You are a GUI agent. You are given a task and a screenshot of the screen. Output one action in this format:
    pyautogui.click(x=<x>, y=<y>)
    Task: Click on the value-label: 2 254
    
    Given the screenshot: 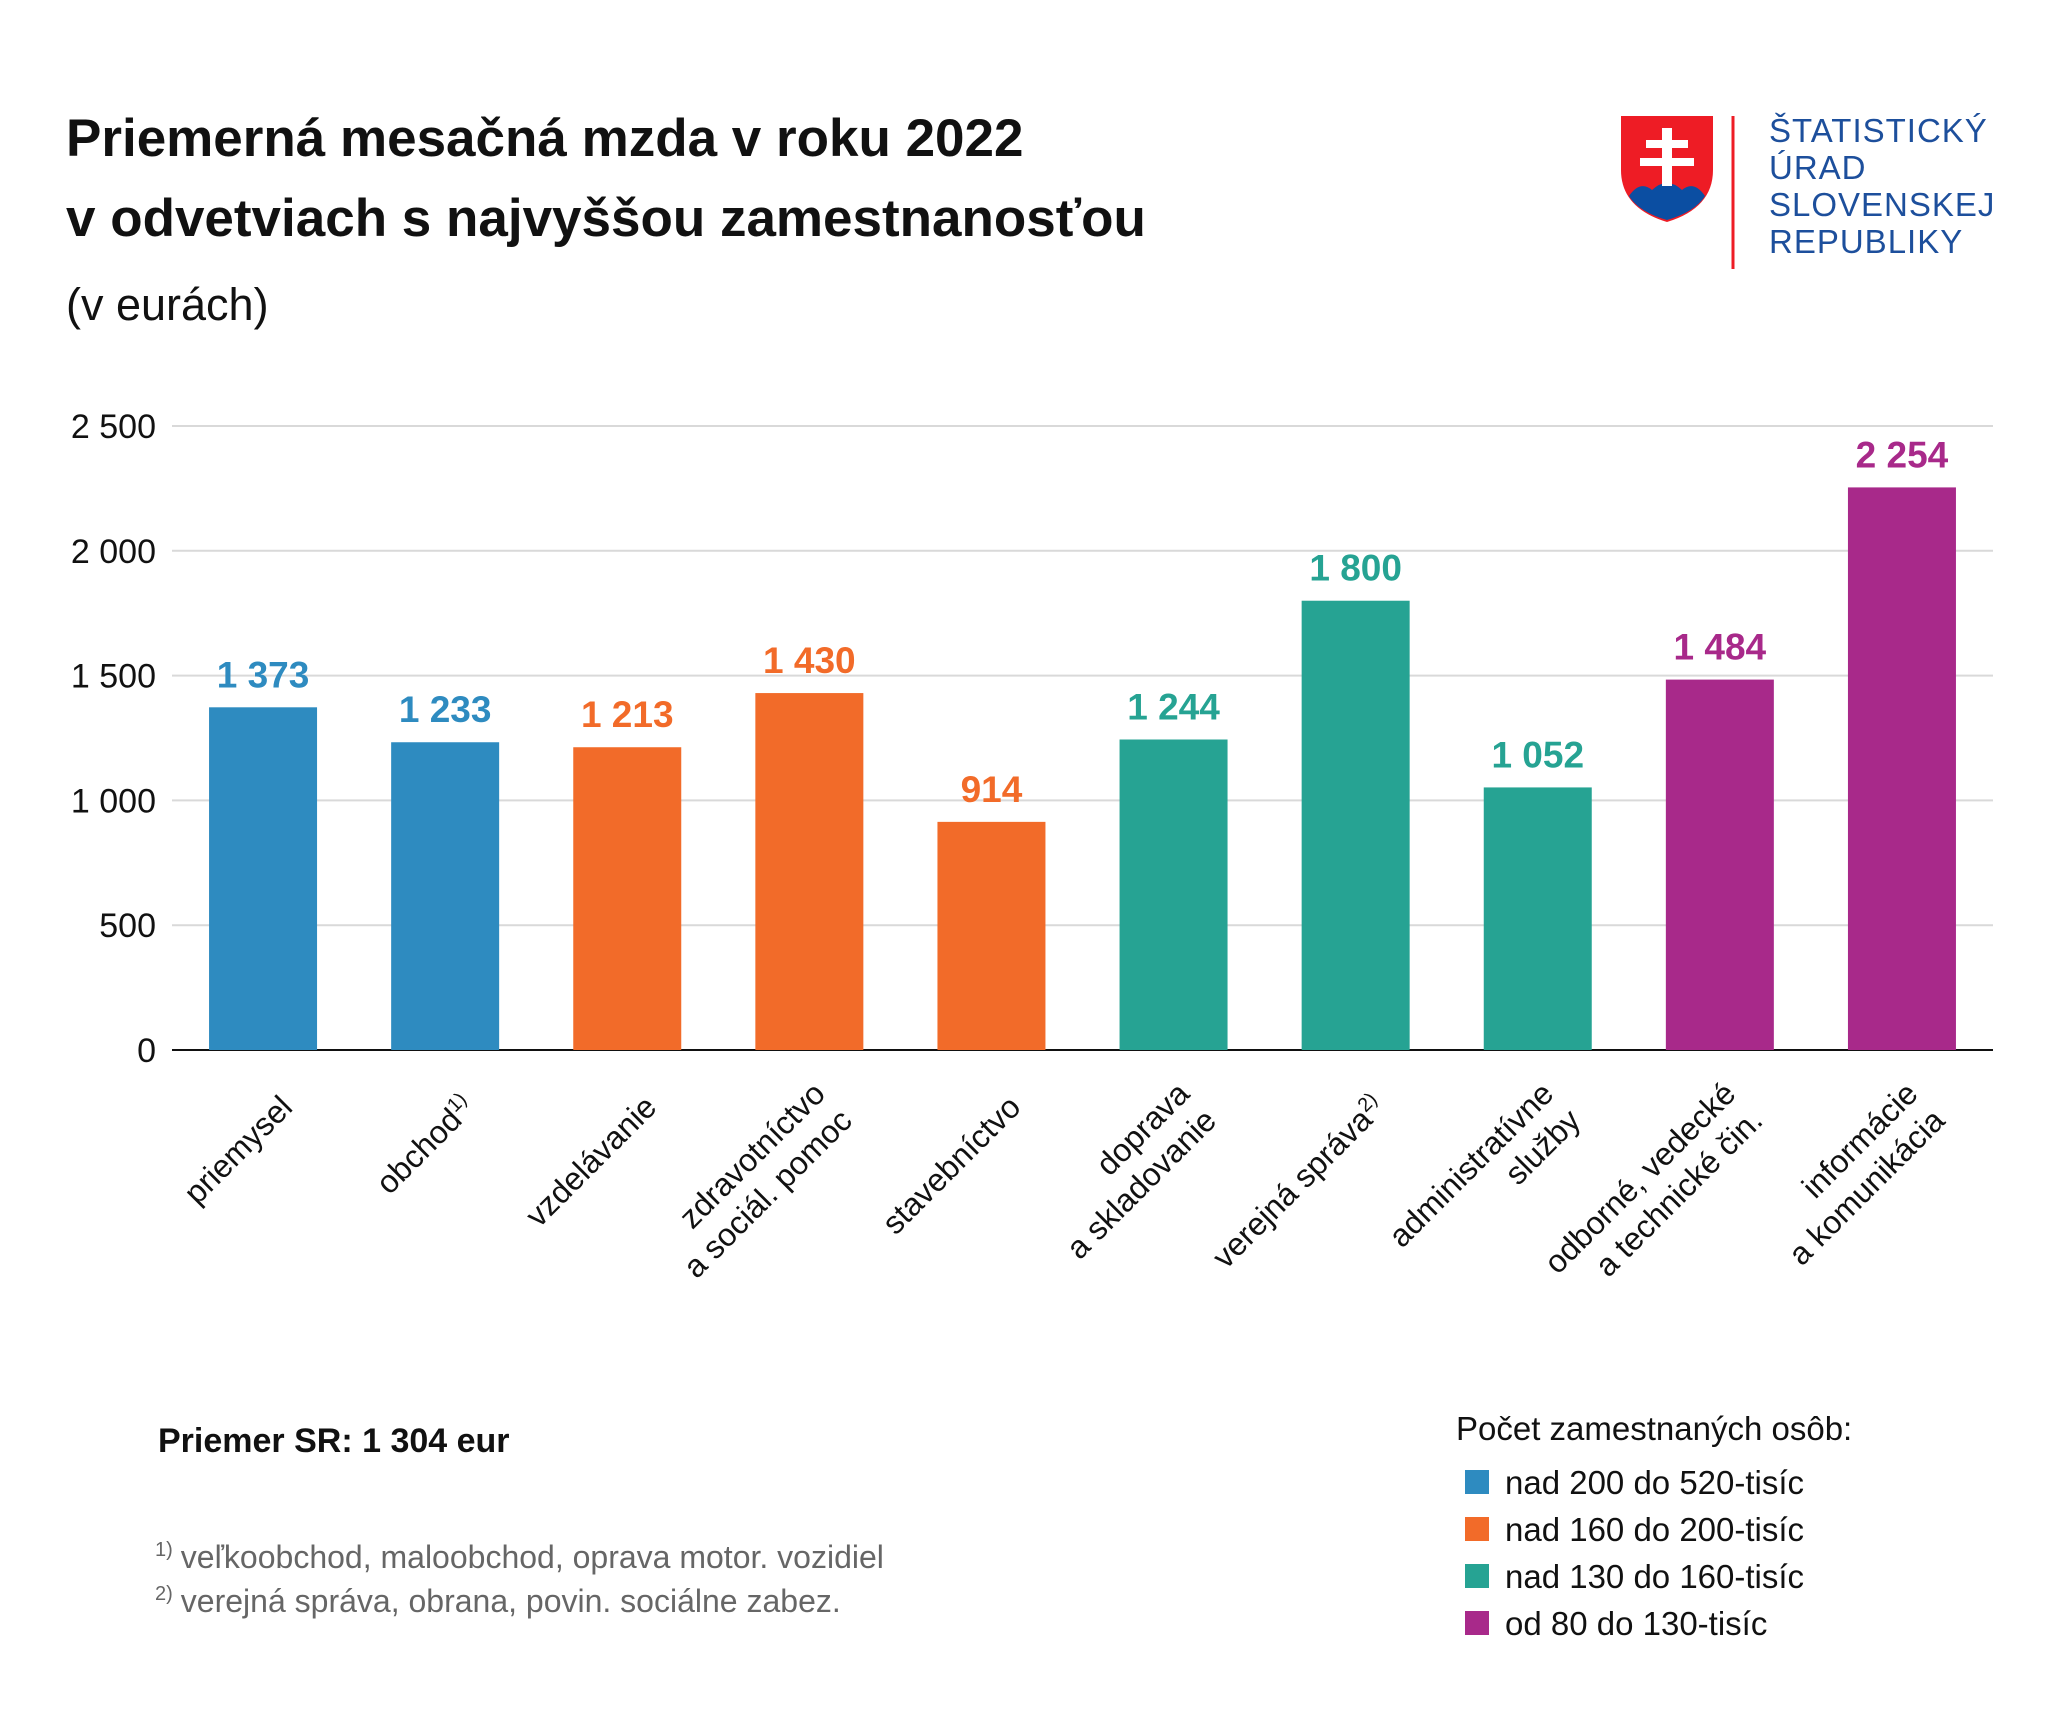 What is the action you would take?
    pyautogui.click(x=1902, y=454)
    